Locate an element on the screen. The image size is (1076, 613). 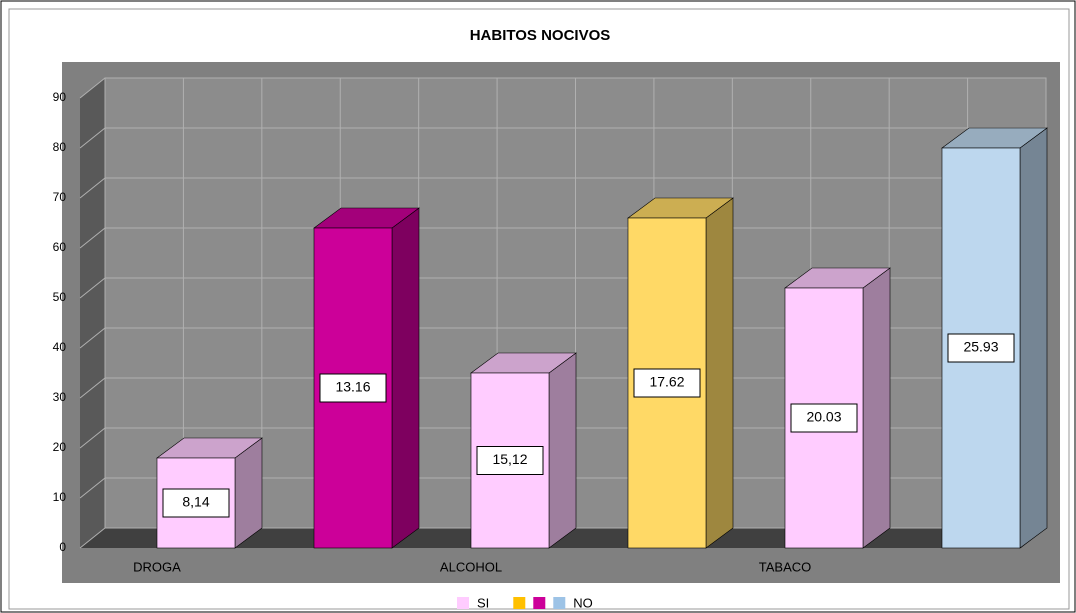
legend-label: NO is located at coordinates (583, 602).